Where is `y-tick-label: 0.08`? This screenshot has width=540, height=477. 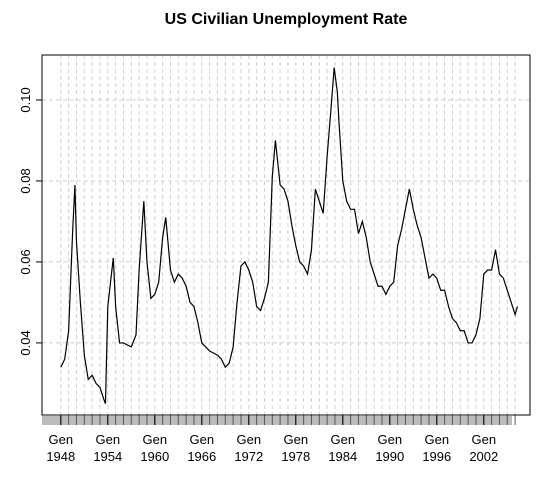
y-tick-label: 0.08 is located at coordinates (25, 180).